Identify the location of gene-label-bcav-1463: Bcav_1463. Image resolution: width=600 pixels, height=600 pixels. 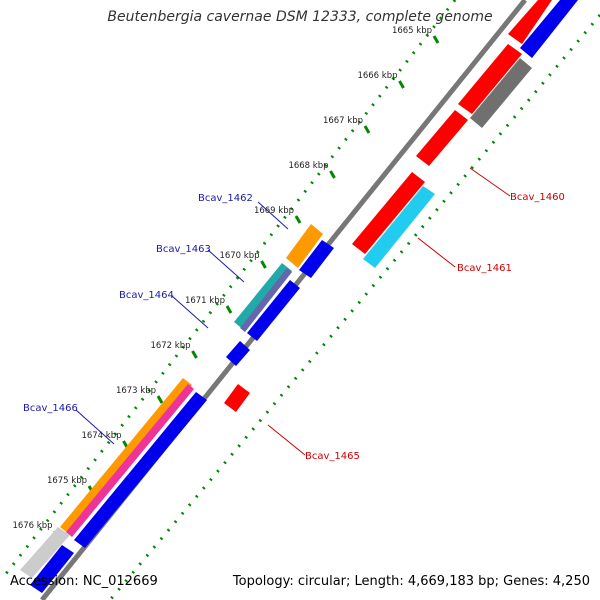
(183, 249).